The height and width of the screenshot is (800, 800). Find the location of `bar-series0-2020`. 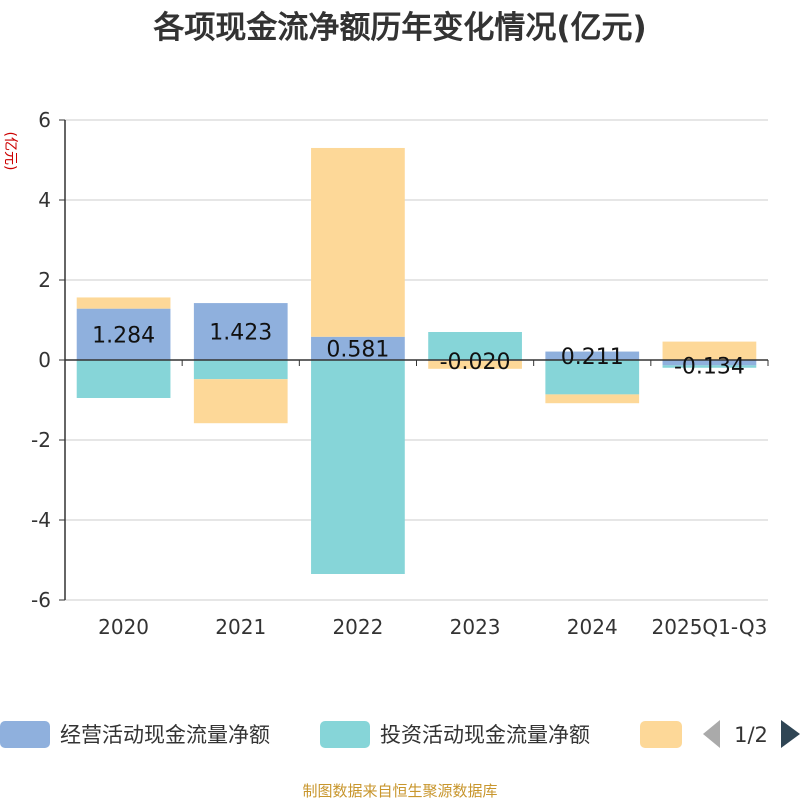

bar-series0-2020 is located at coordinates (123, 334).